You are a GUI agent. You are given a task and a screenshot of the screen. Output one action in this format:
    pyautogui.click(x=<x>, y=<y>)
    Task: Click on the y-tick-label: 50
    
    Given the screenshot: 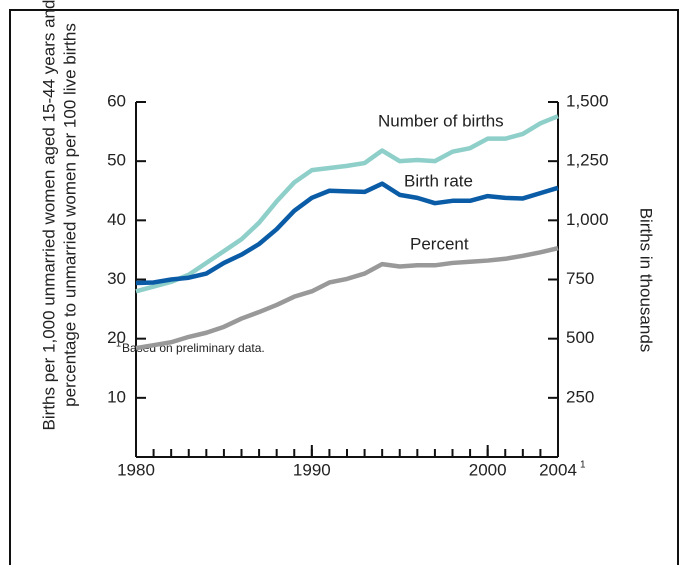 What is the action you would take?
    pyautogui.click(x=116, y=160)
    